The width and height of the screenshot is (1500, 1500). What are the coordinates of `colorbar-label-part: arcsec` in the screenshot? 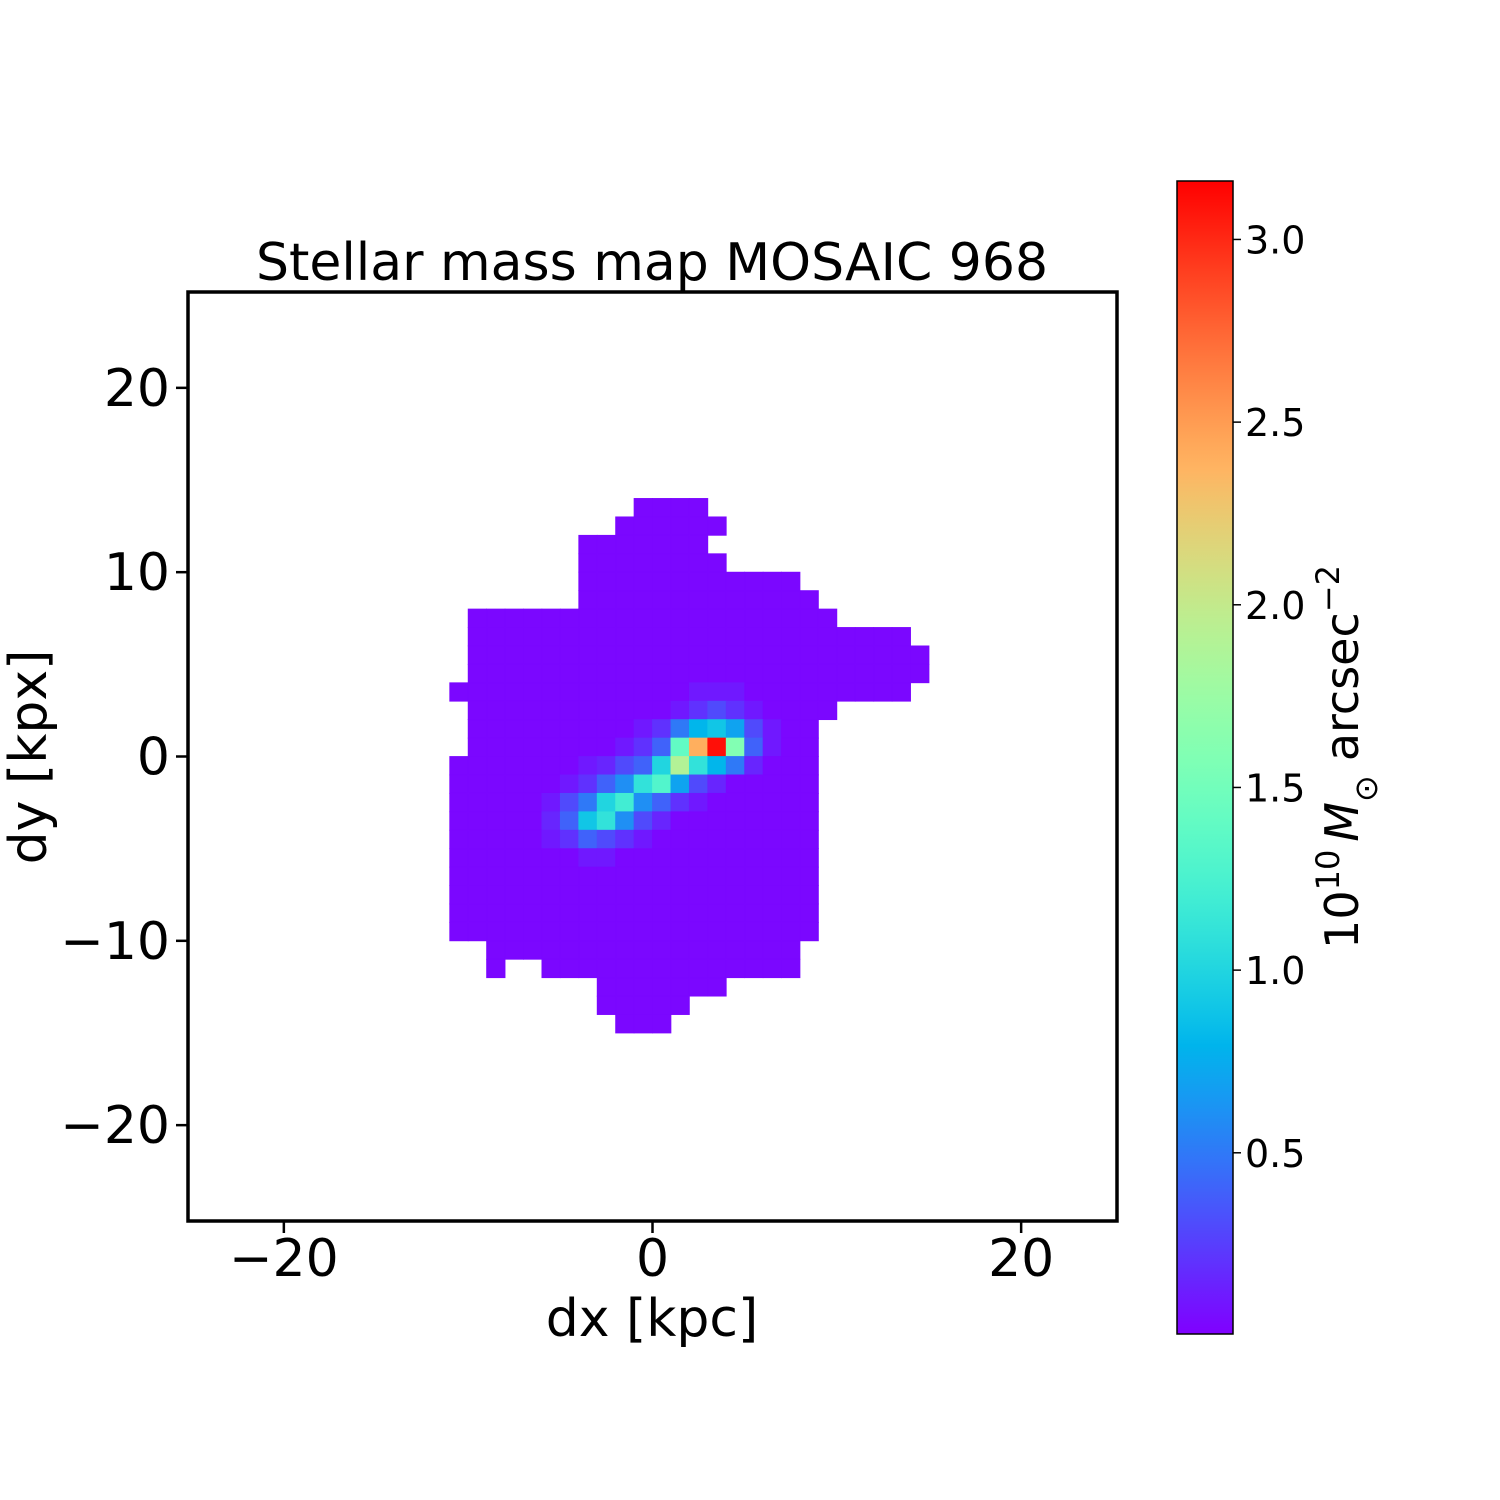 It's located at (1342, 686).